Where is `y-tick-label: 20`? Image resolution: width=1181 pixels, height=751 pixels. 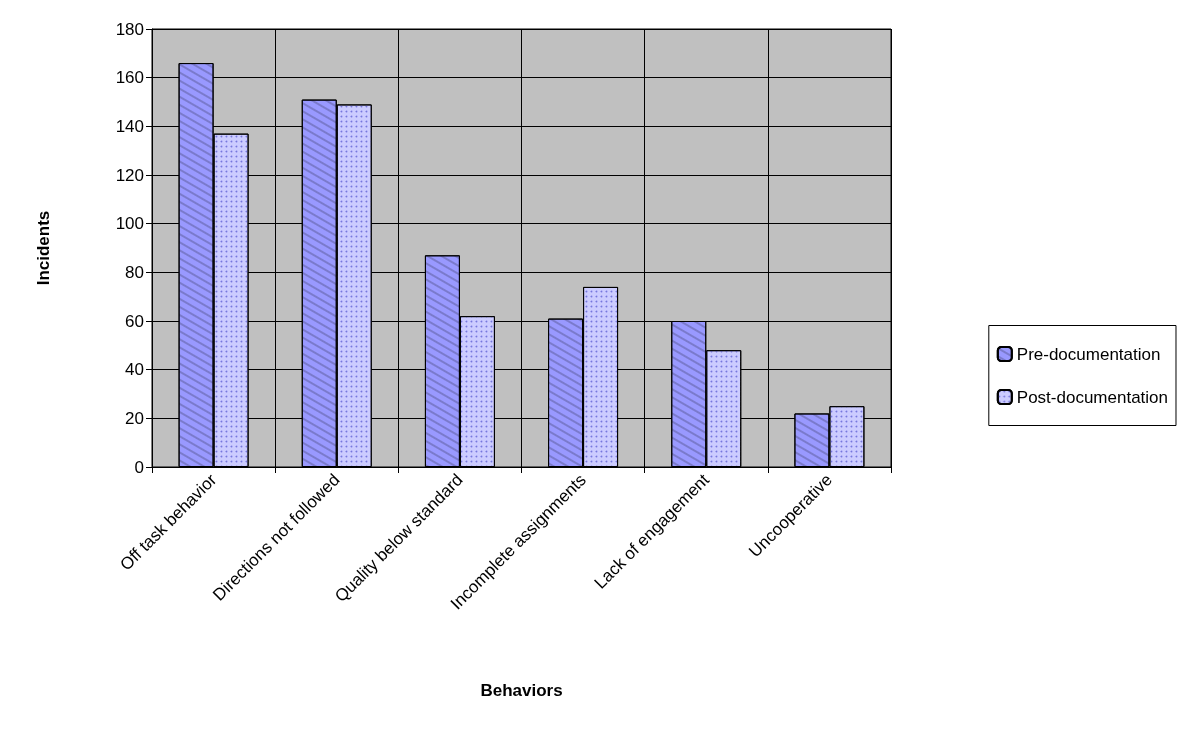 y-tick-label: 20 is located at coordinates (134, 418).